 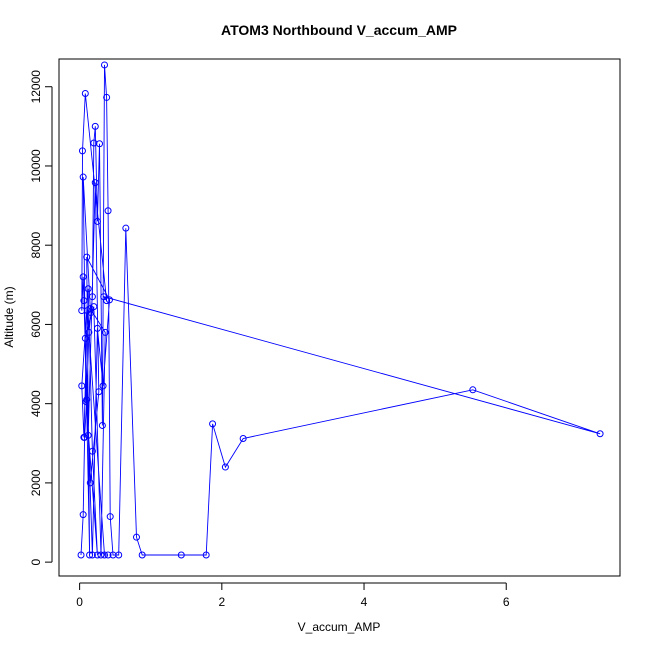 What do you see at coordinates (506, 602) in the screenshot?
I see `x-tick-label: 6` at bounding box center [506, 602].